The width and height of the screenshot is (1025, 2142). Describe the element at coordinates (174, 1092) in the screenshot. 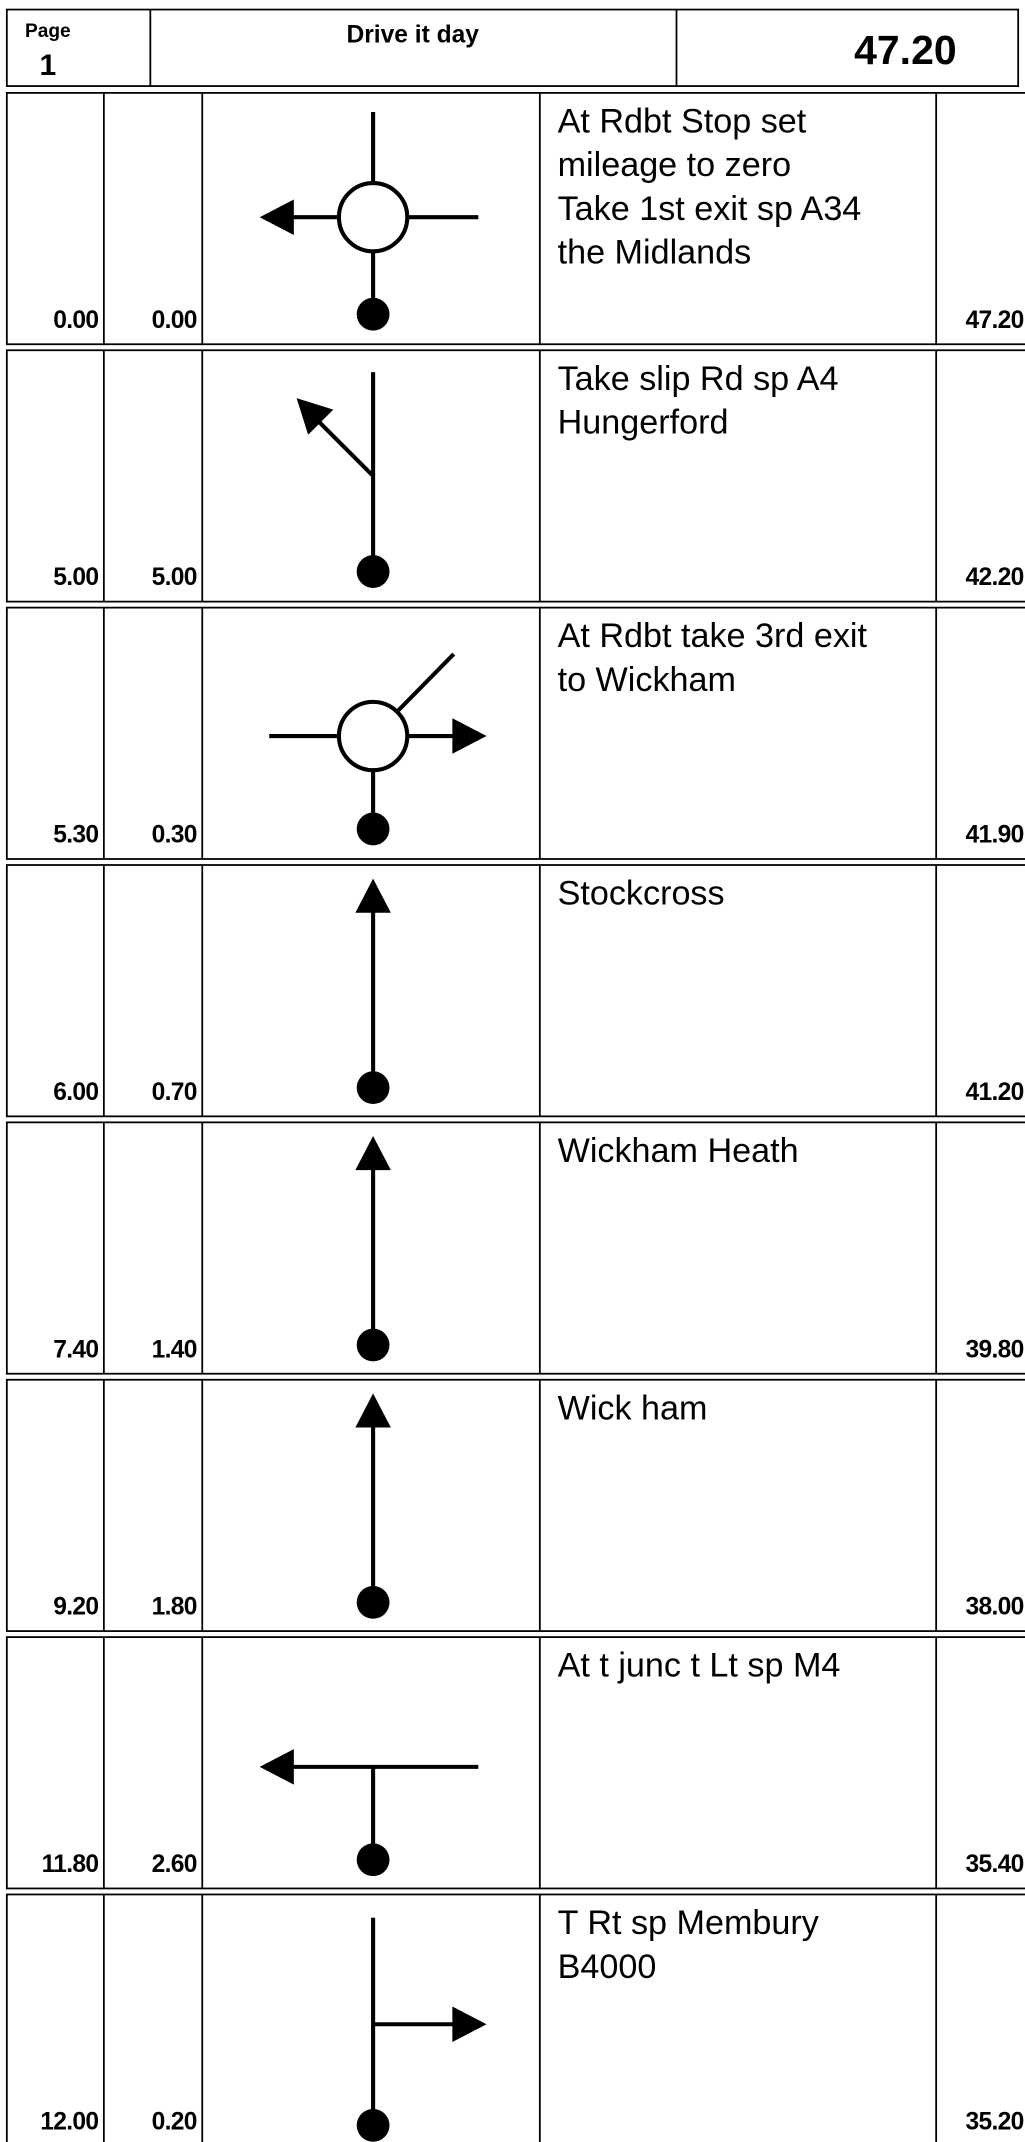

I see `interval-distance: 0.70` at that location.